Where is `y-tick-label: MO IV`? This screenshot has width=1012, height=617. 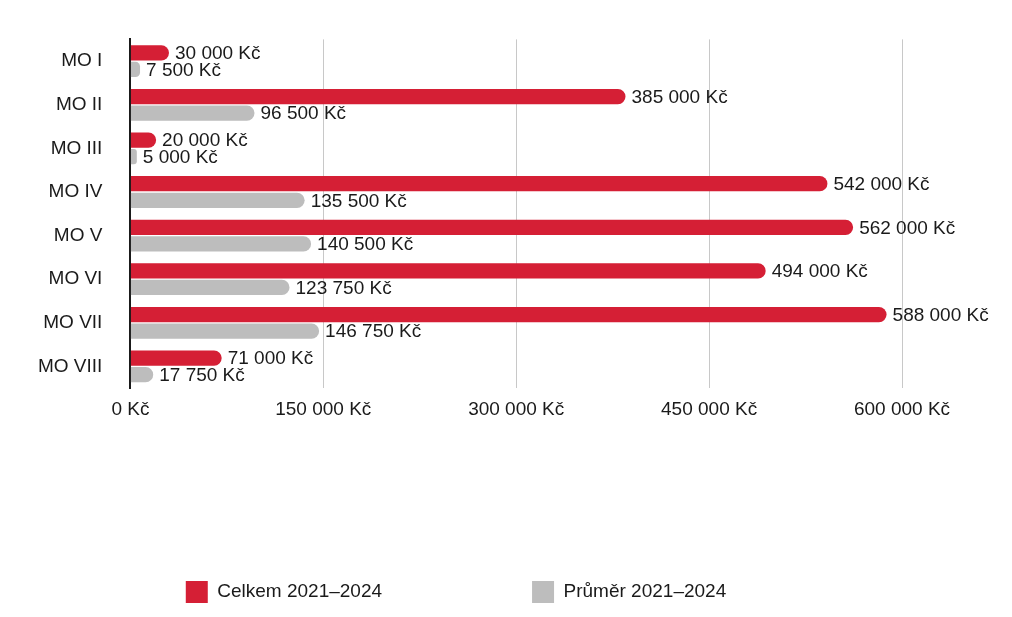 y-tick-label: MO IV is located at coordinates (75, 191).